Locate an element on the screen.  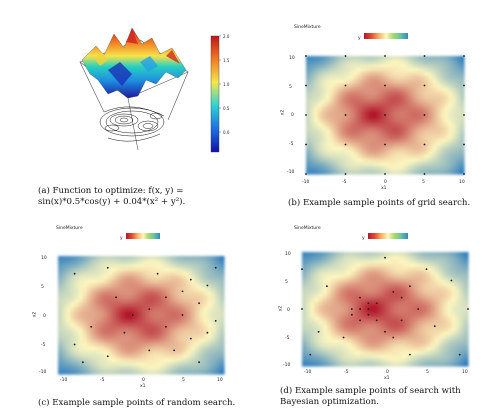
surface-mesh is located at coordinates (134, 63).